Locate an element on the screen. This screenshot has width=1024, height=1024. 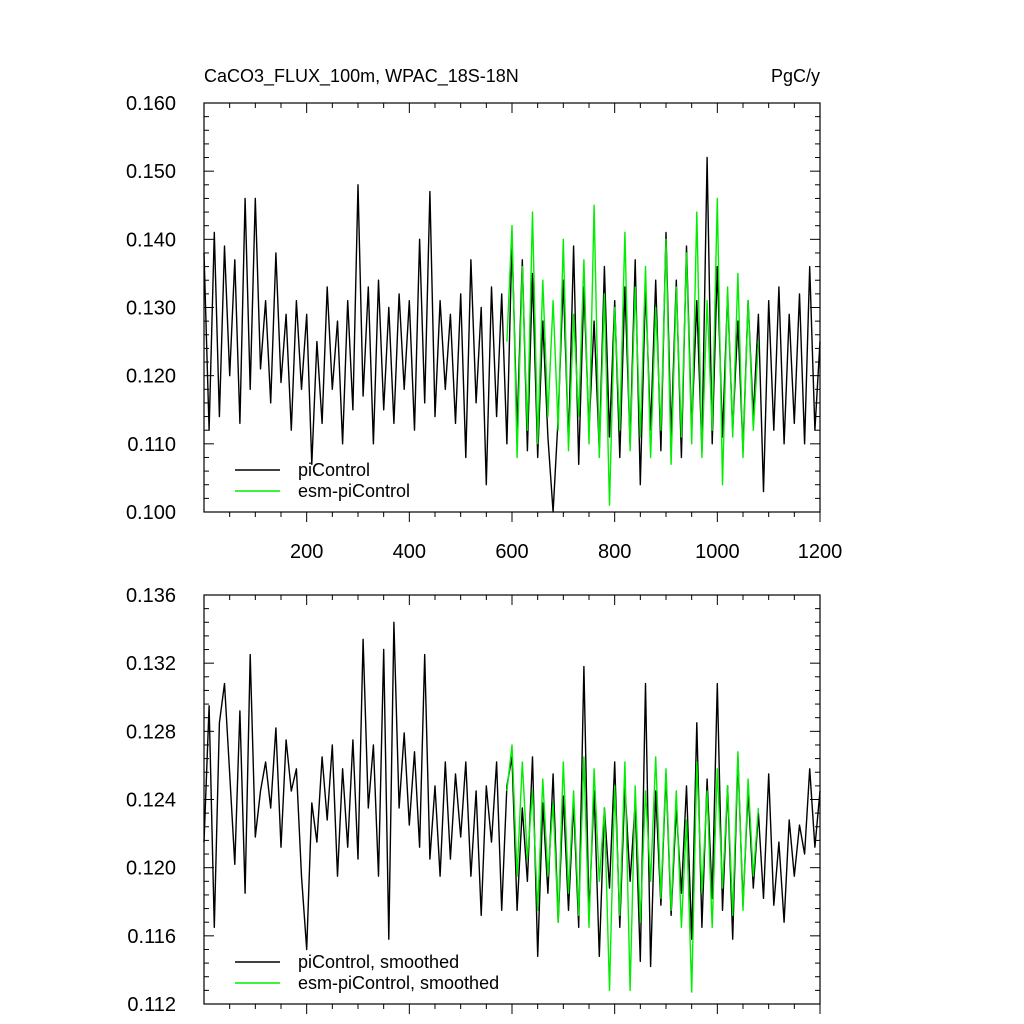
y-tick-label: 0.140 is located at coordinates (151, 240).